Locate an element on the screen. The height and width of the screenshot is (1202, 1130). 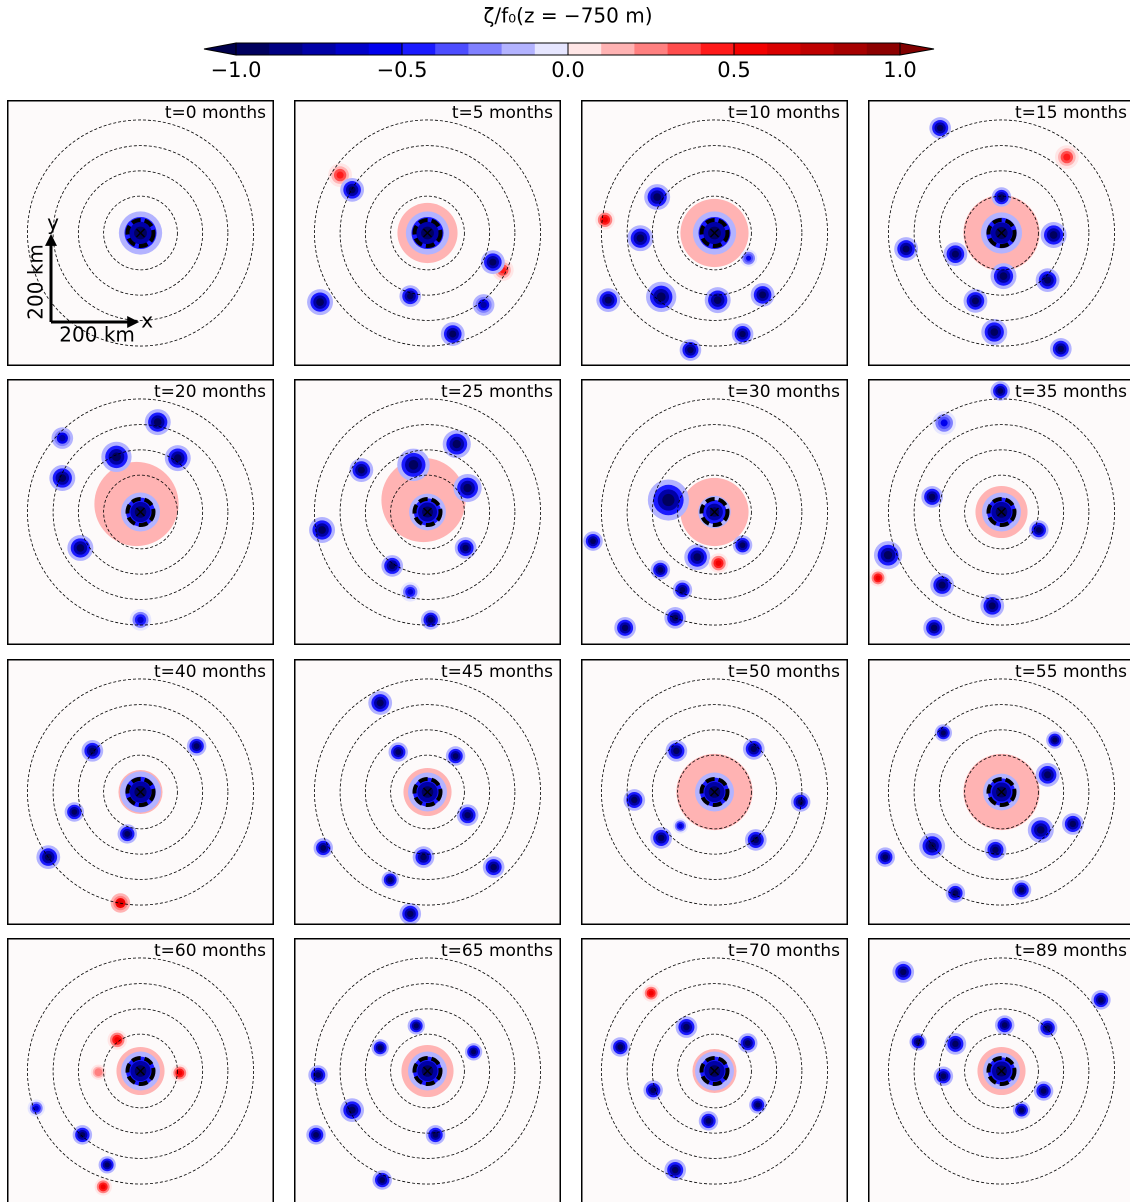
panel-label: t=60 months is located at coordinates (210, 951).